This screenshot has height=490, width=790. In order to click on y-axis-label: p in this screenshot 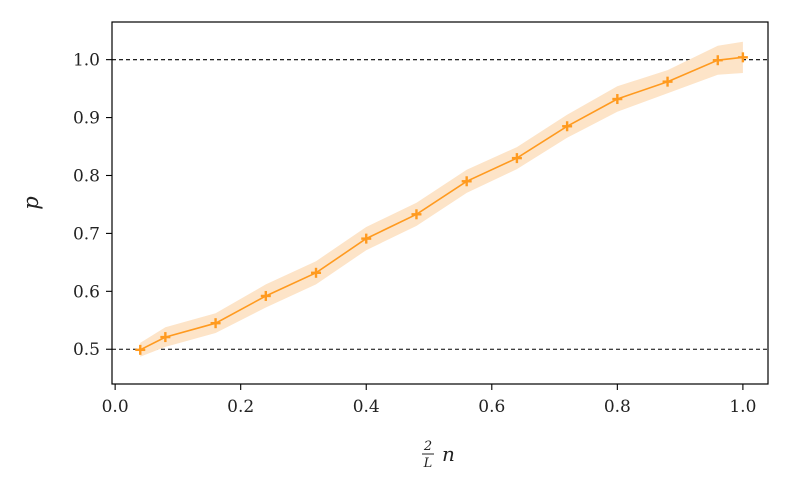, I will do `click(31, 202)`.